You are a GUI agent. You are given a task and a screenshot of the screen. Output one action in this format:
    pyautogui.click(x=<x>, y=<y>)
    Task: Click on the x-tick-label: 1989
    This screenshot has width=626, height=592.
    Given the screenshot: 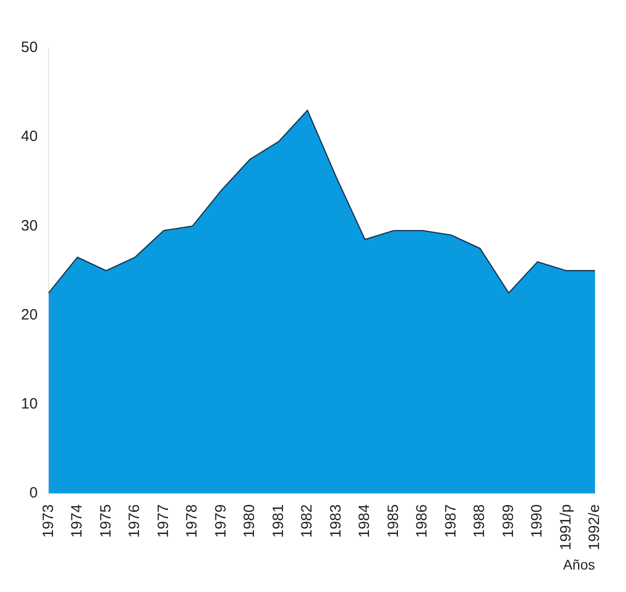 What is the action you would take?
    pyautogui.click(x=508, y=521)
    